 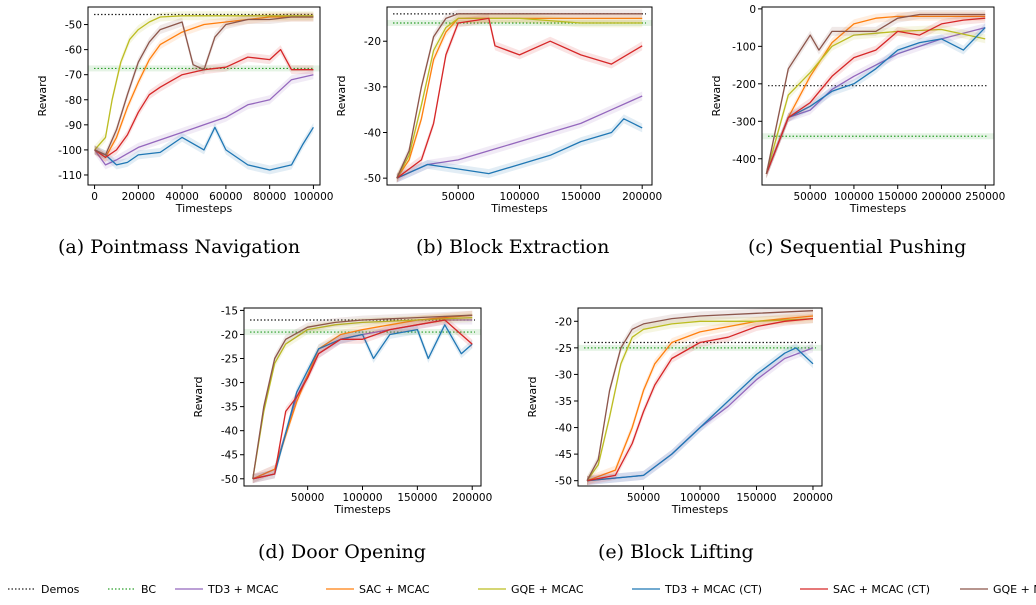 I want to click on legend-item: SAC + MCAC (CT), so click(x=865, y=589).